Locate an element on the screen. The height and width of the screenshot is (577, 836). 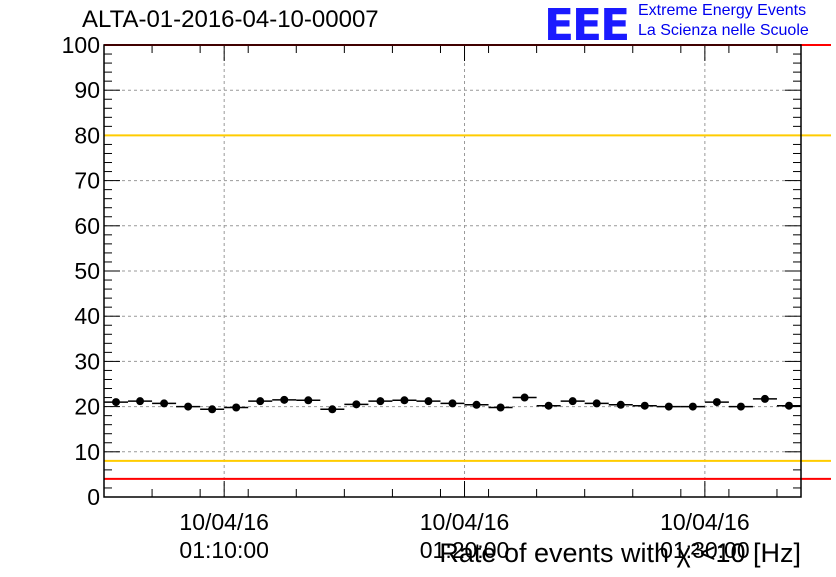
y-tick-label: 40 is located at coordinates (87, 316).